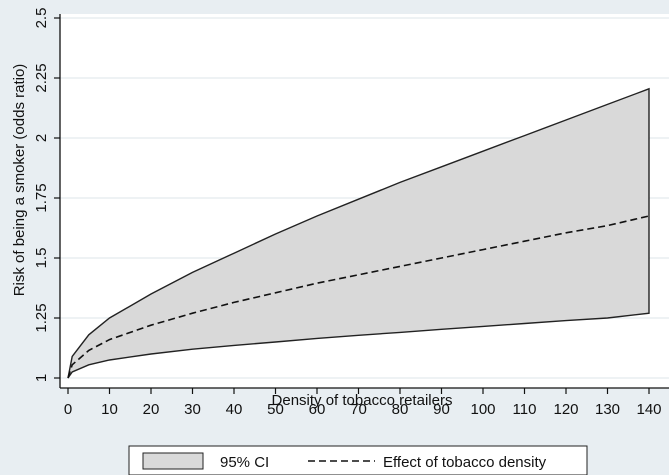 The width and height of the screenshot is (669, 475). I want to click on x-tick-label: 130, so click(607, 409).